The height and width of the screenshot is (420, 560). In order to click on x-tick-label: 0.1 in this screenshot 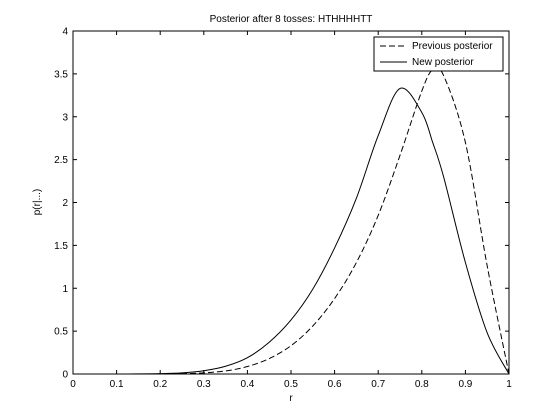, I will do `click(117, 384)`.